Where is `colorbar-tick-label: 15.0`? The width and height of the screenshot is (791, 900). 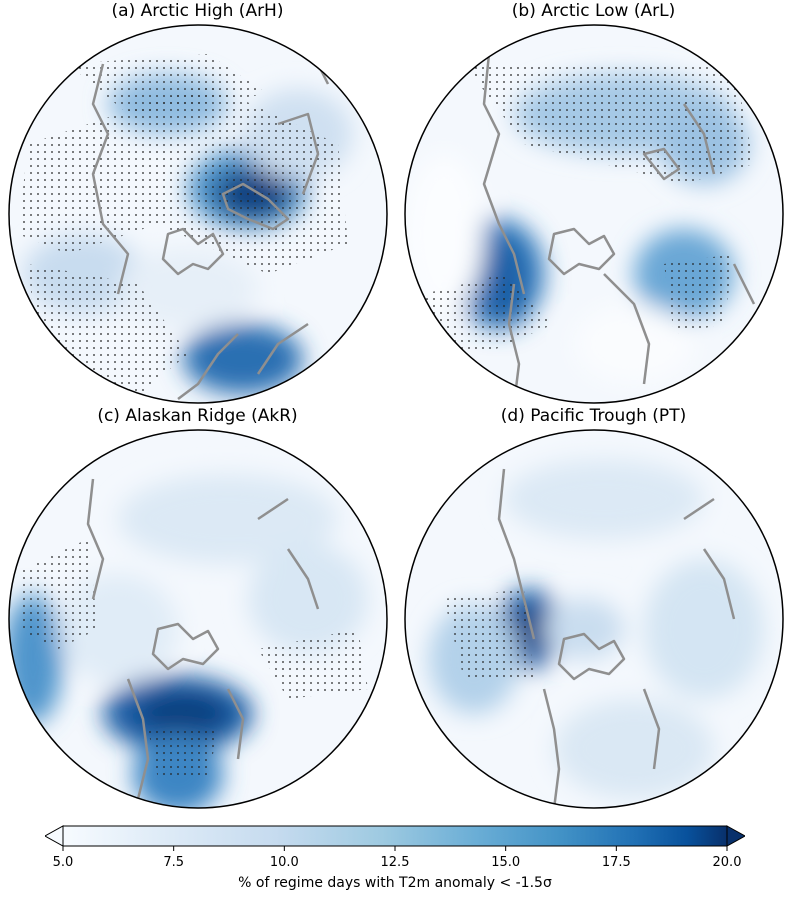
colorbar-tick-label: 15.0 is located at coordinates (505, 862).